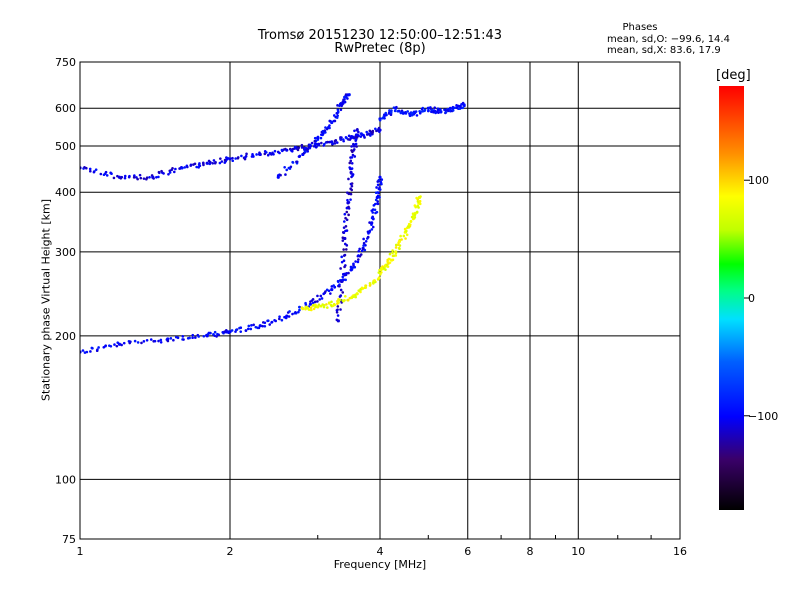  I want to click on x-tick-label: 4, so click(380, 551).